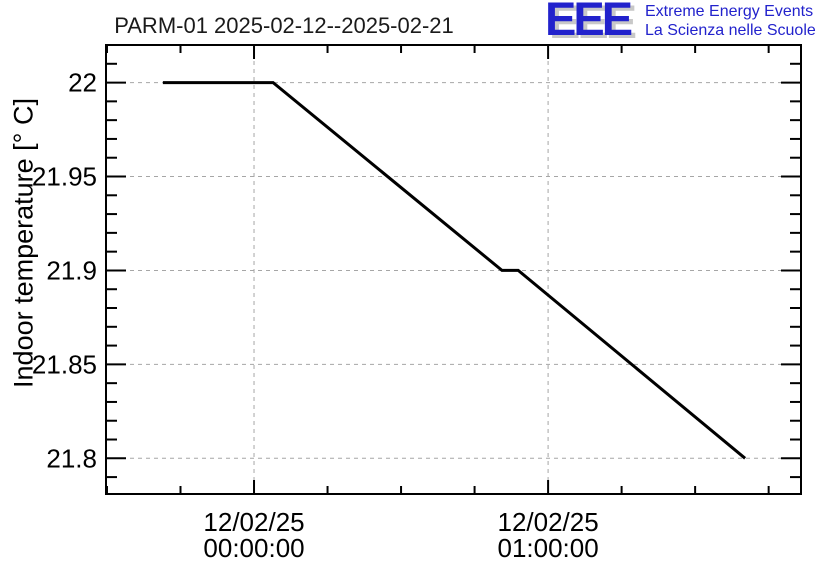 This screenshot has width=836, height=572. I want to click on x-tick-label-time: 01:00:00, so click(547, 548).